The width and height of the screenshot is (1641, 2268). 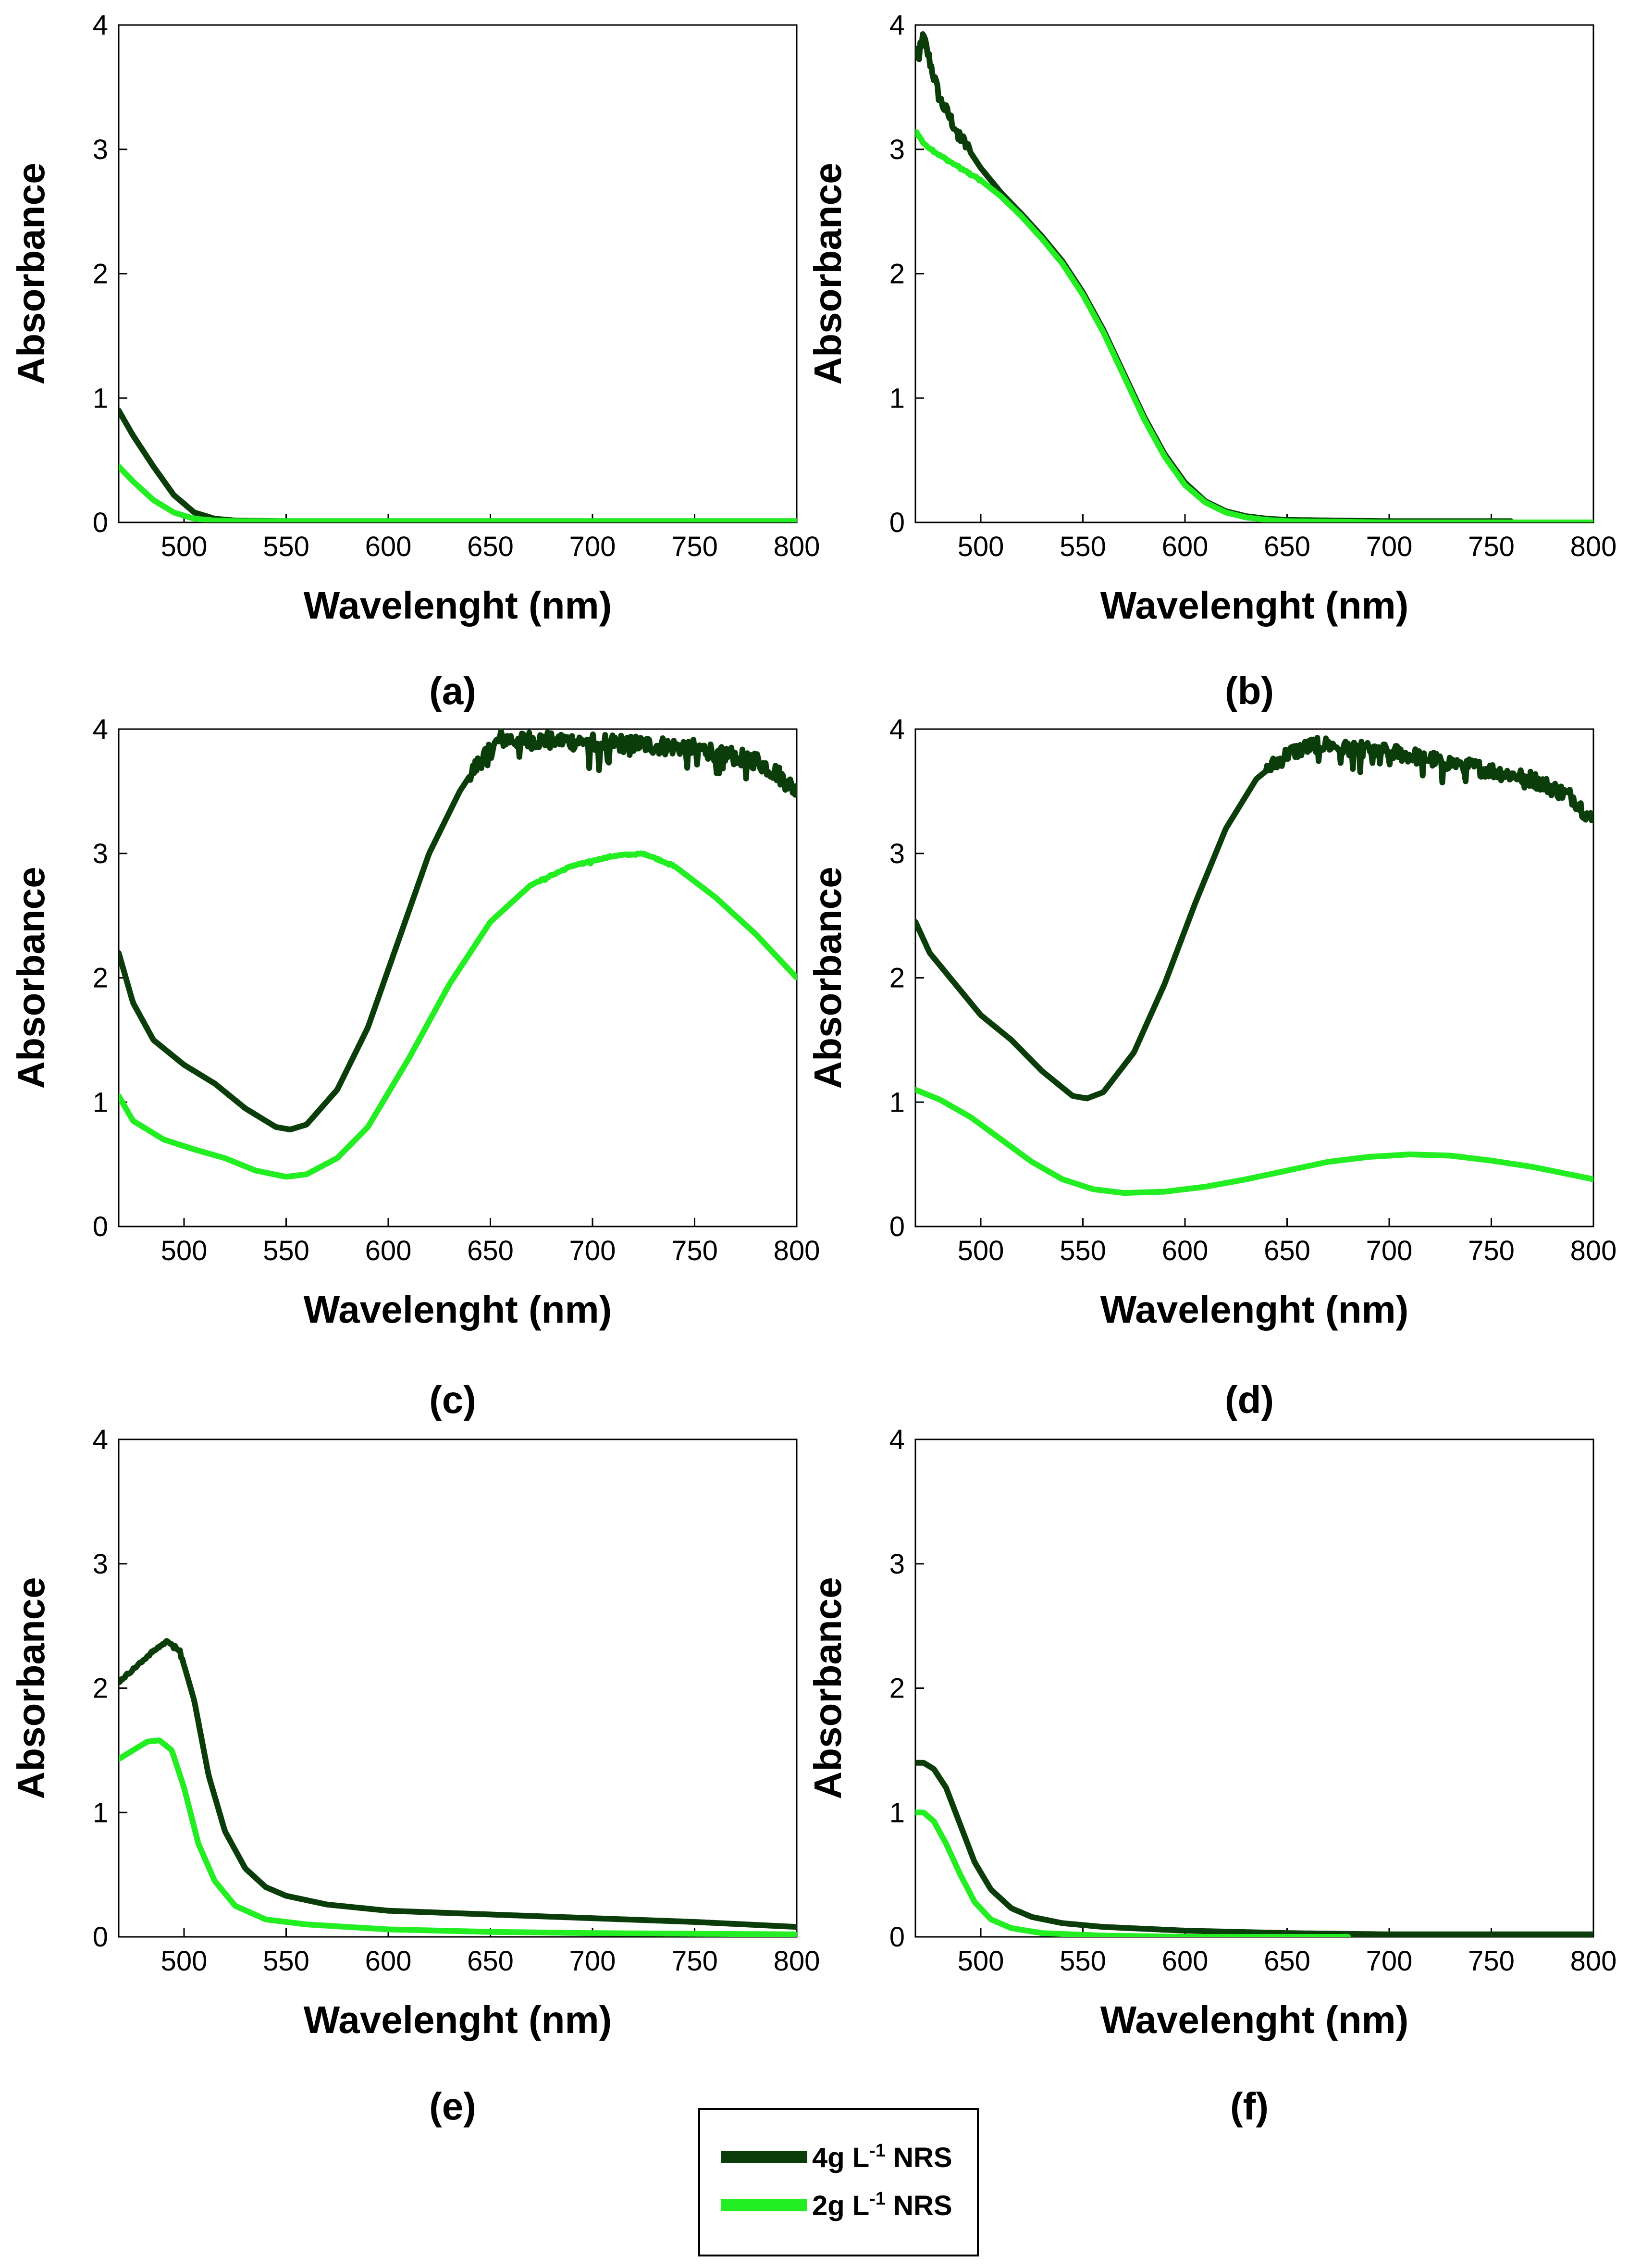 What do you see at coordinates (882, 2205) in the screenshot?
I see `legend-label-2g: 2g L-1 NRS` at bounding box center [882, 2205].